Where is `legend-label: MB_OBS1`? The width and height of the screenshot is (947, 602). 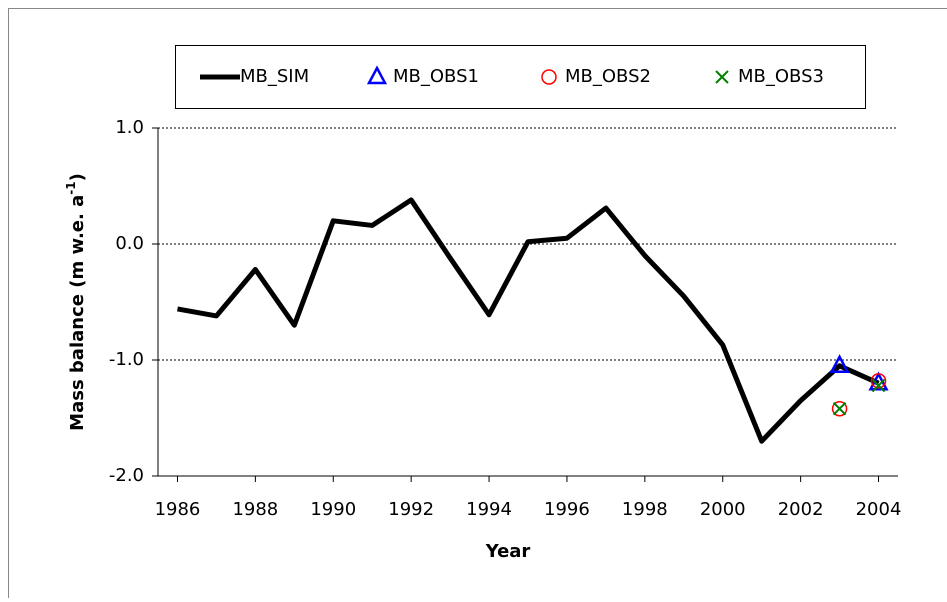 legend-label: MB_OBS1 is located at coordinates (436, 76).